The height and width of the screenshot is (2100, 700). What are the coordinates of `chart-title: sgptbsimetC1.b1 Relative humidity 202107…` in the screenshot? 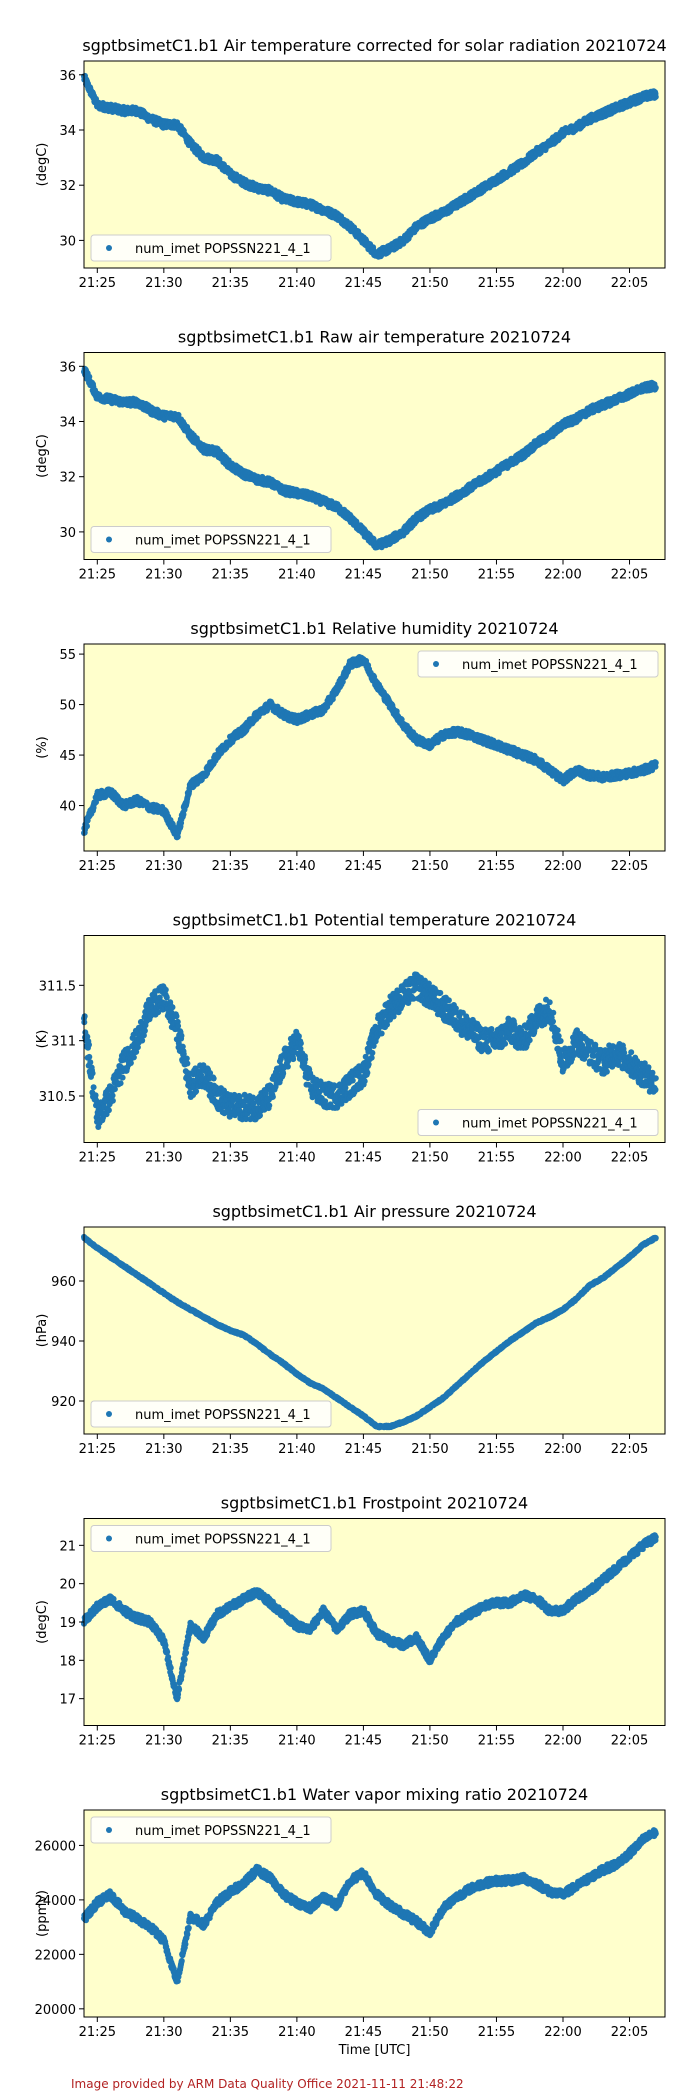 It's located at (374, 628).